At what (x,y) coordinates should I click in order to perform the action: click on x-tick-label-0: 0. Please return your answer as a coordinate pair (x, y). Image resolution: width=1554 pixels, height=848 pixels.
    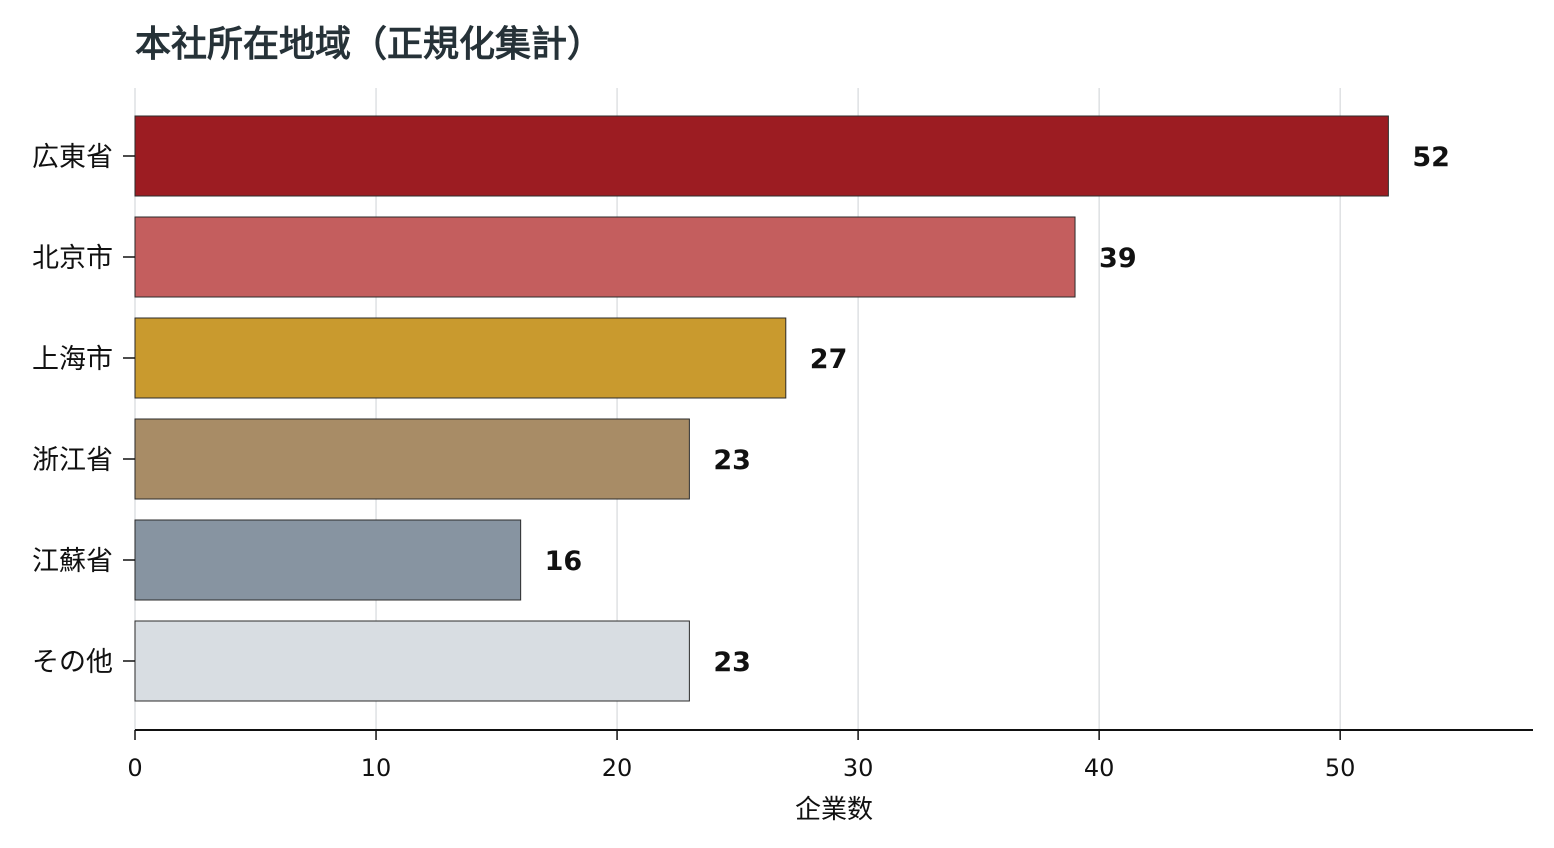
    Looking at the image, I should click on (134, 768).